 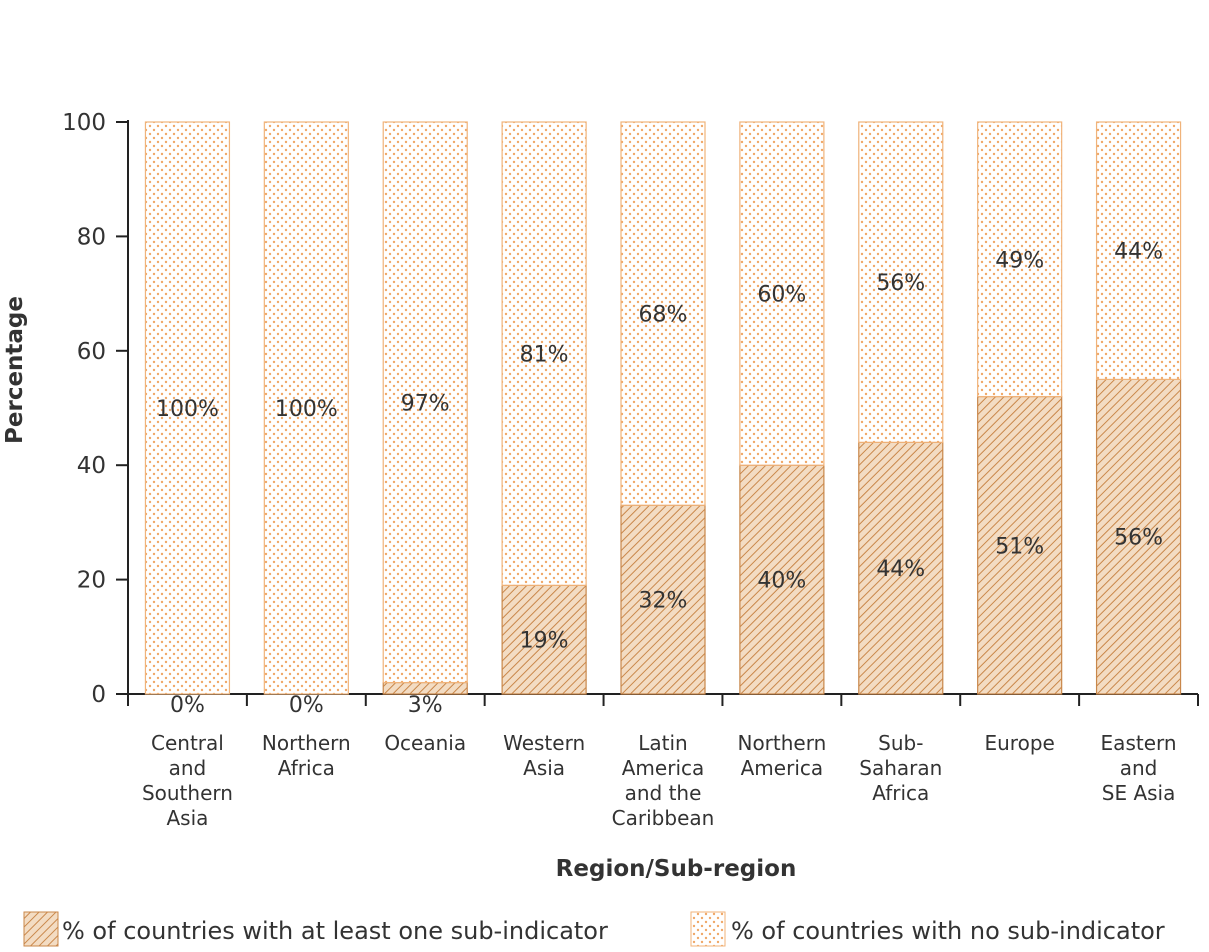 What do you see at coordinates (676, 869) in the screenshot?
I see `x-axis-title: Region/Sub-region` at bounding box center [676, 869].